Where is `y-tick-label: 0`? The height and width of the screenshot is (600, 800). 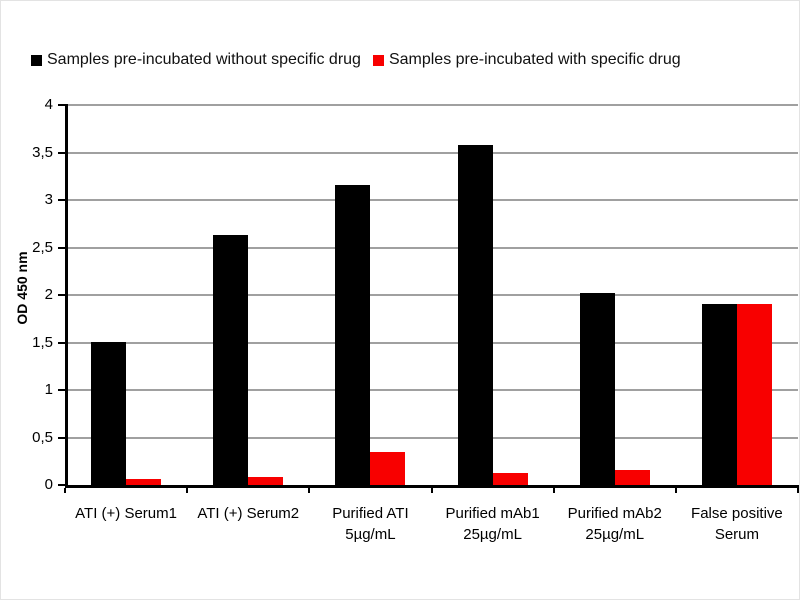
y-tick-label: 0 is located at coordinates (48, 484).